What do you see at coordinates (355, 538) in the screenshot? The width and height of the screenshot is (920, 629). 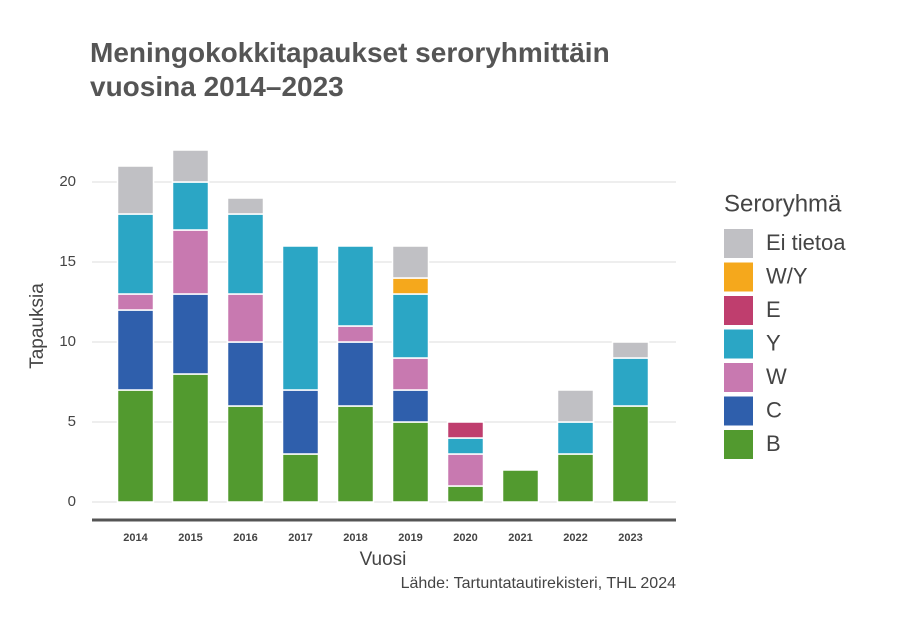 I see `x-tick-label: 2018` at bounding box center [355, 538].